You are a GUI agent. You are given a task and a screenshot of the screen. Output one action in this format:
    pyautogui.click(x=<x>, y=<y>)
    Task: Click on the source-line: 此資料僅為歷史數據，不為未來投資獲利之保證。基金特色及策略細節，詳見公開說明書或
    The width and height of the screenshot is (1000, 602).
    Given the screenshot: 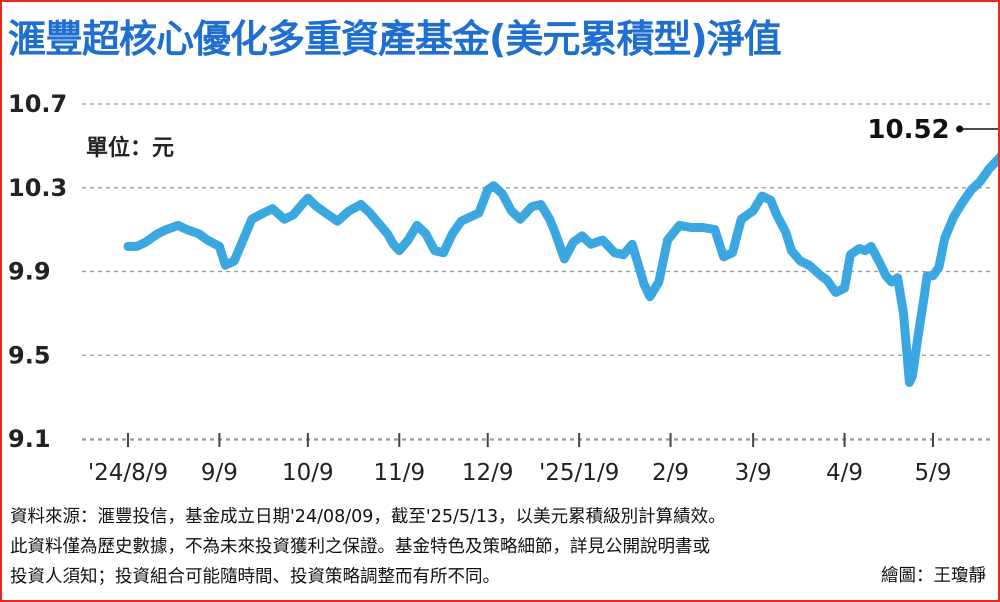 What is the action you would take?
    pyautogui.click(x=360, y=547)
    